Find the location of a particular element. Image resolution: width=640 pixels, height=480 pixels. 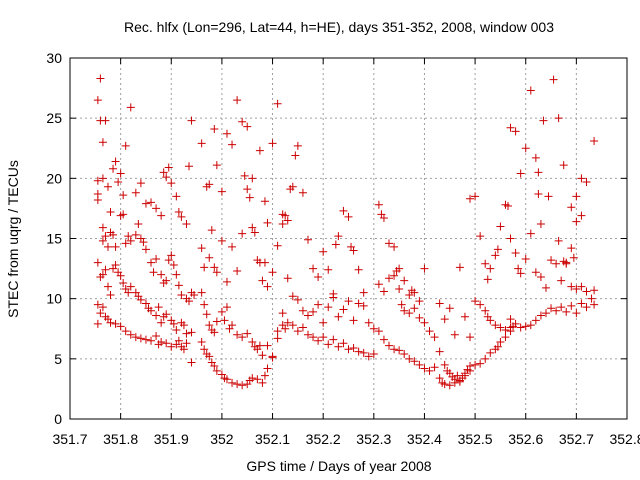

x-tick-label: 352.5 is located at coordinates (475, 439).